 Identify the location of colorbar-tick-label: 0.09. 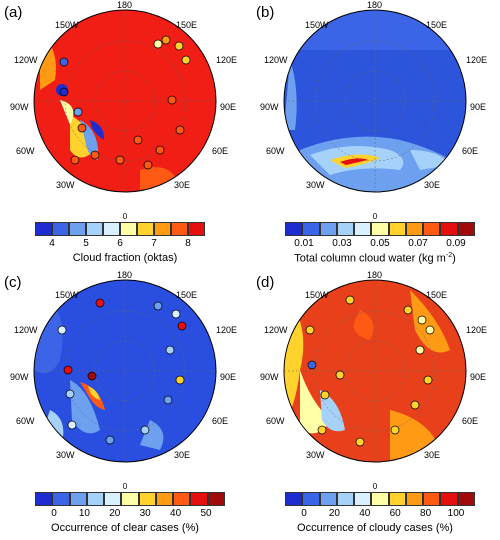
(456, 243).